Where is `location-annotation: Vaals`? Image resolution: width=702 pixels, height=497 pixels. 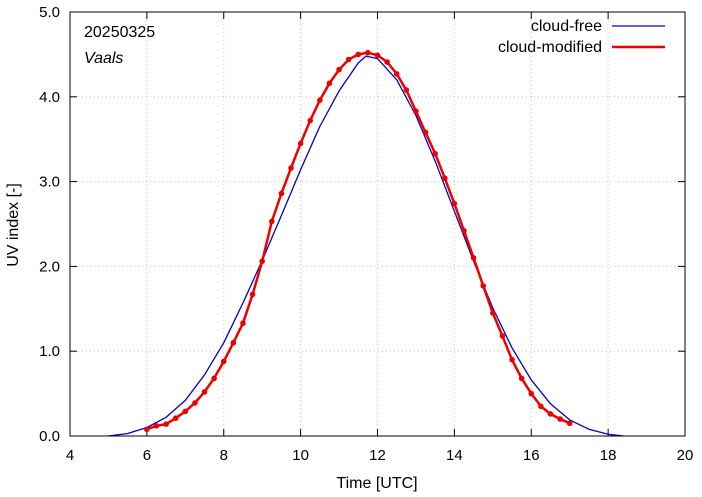
location-annotation: Vaals is located at coordinates (103, 58).